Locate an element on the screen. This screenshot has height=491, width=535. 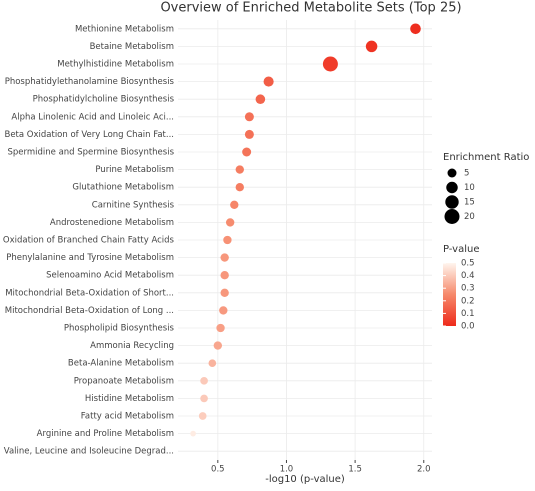
size-legend-label: 10 is located at coordinates (469, 188).